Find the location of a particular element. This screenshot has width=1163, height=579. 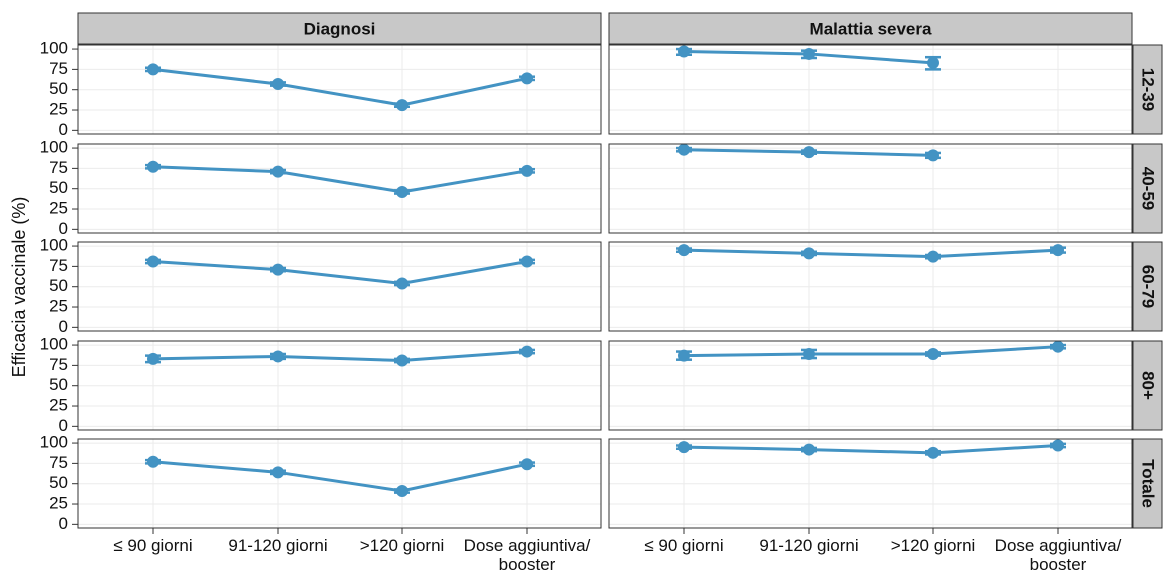

x-tick-label-box: Dose aggiuntiva/ booster is located at coordinates (527, 555).